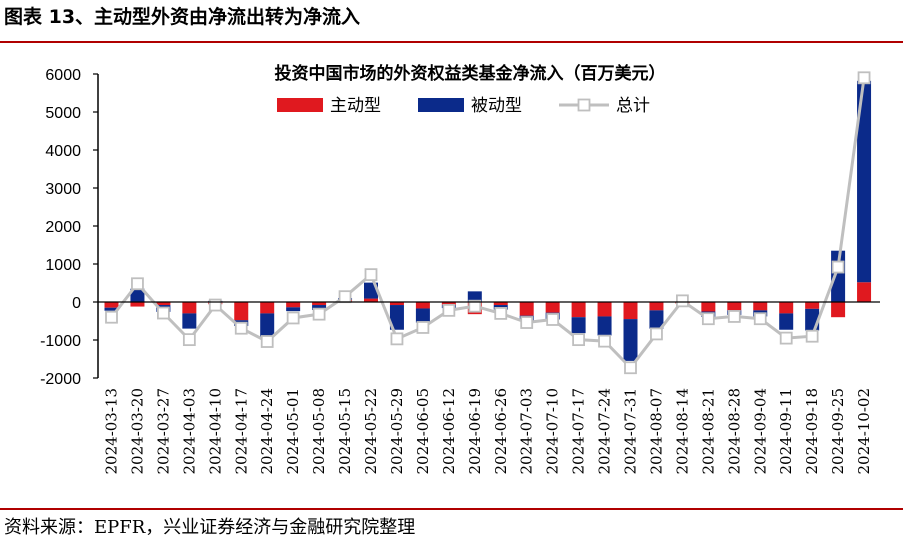  I want to click on x-tick-label: 2024-07-10, so click(553, 431).